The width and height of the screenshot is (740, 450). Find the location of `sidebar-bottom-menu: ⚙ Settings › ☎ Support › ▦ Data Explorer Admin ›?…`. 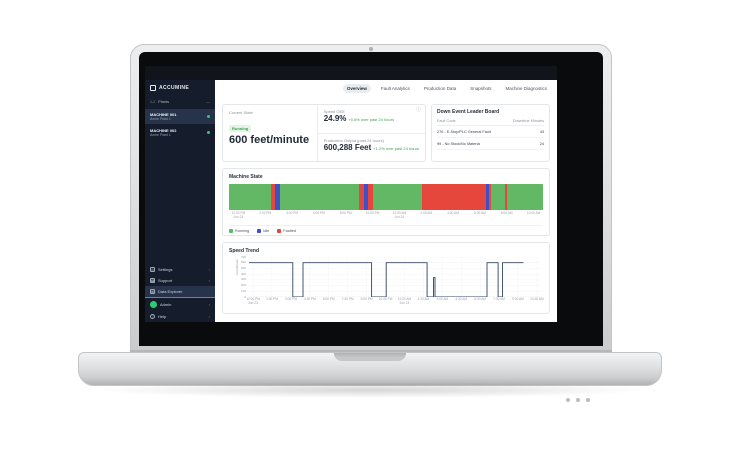

sidebar-bottom-menu: ⚙ Settings › ☎ Support › ▦ Data Explorer Admin ›?… is located at coordinates (180, 293).